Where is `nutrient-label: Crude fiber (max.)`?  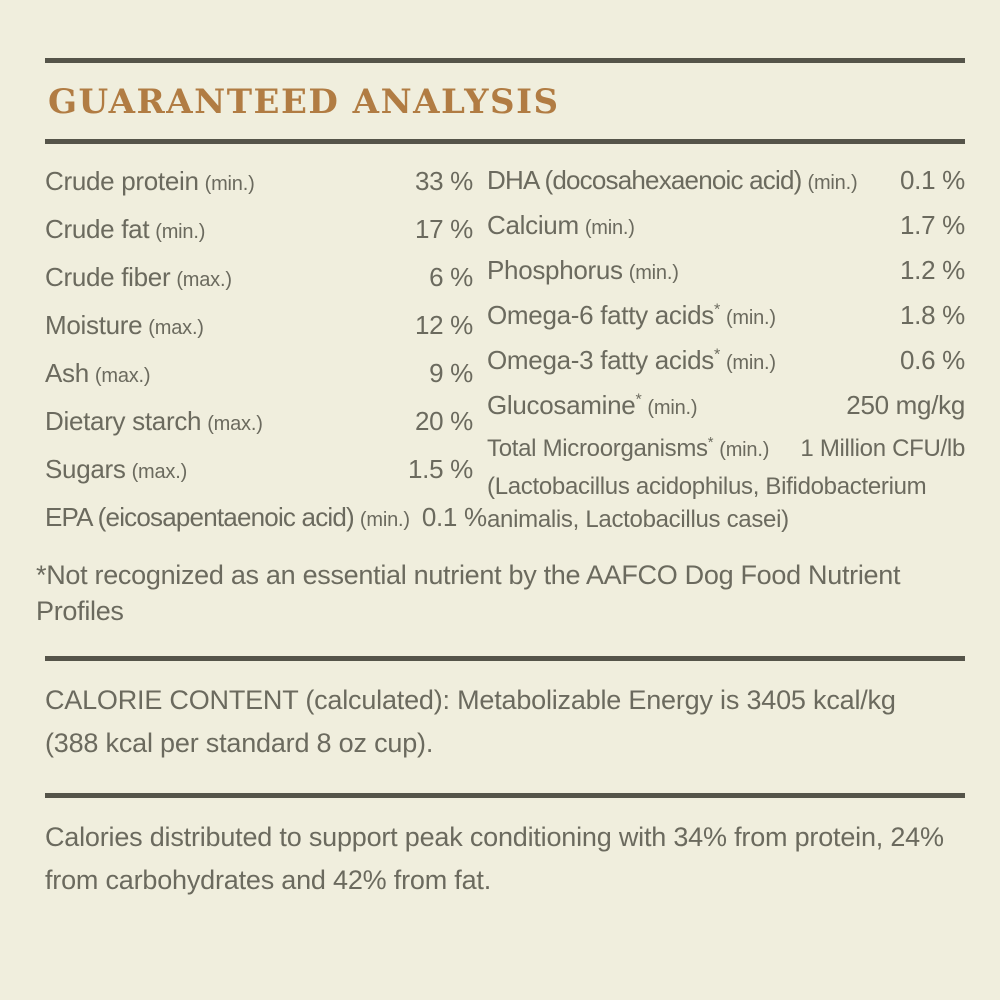
nutrient-label: Crude fiber (max.) is located at coordinates (138, 277).